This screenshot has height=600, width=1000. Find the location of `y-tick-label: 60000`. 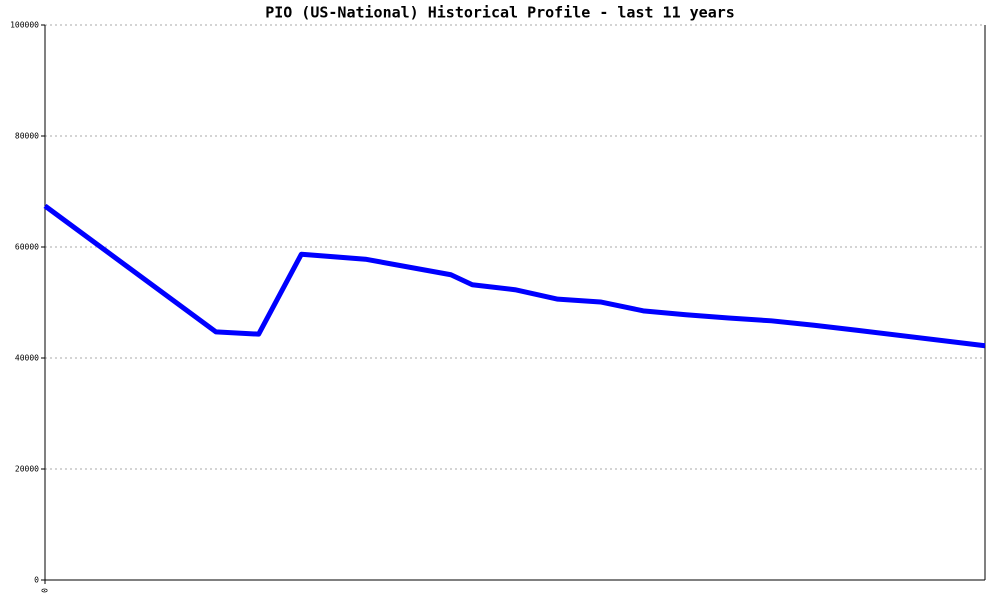

y-tick-label: 60000 is located at coordinates (27, 247).